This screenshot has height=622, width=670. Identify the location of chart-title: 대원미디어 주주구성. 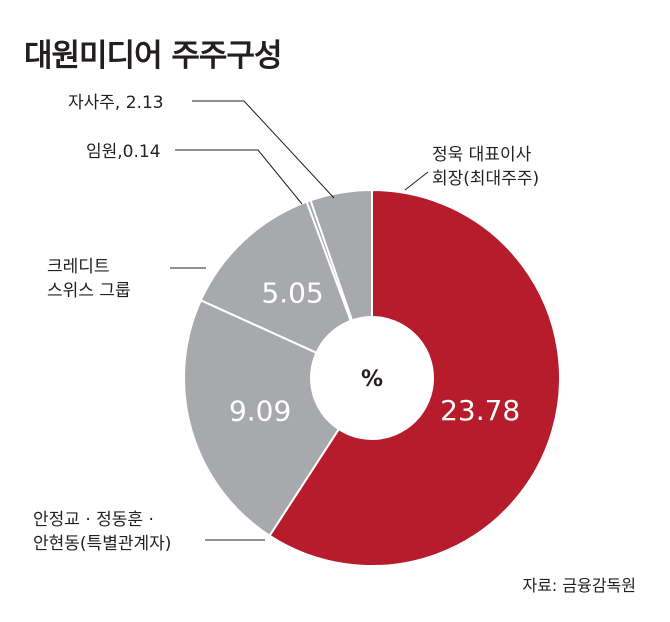
(153, 56).